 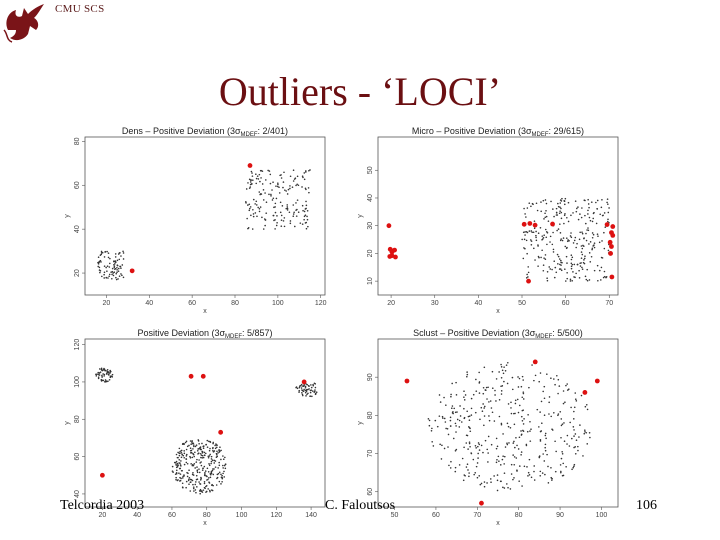 I want to click on y-tick-label: 10, so click(x=370, y=281).